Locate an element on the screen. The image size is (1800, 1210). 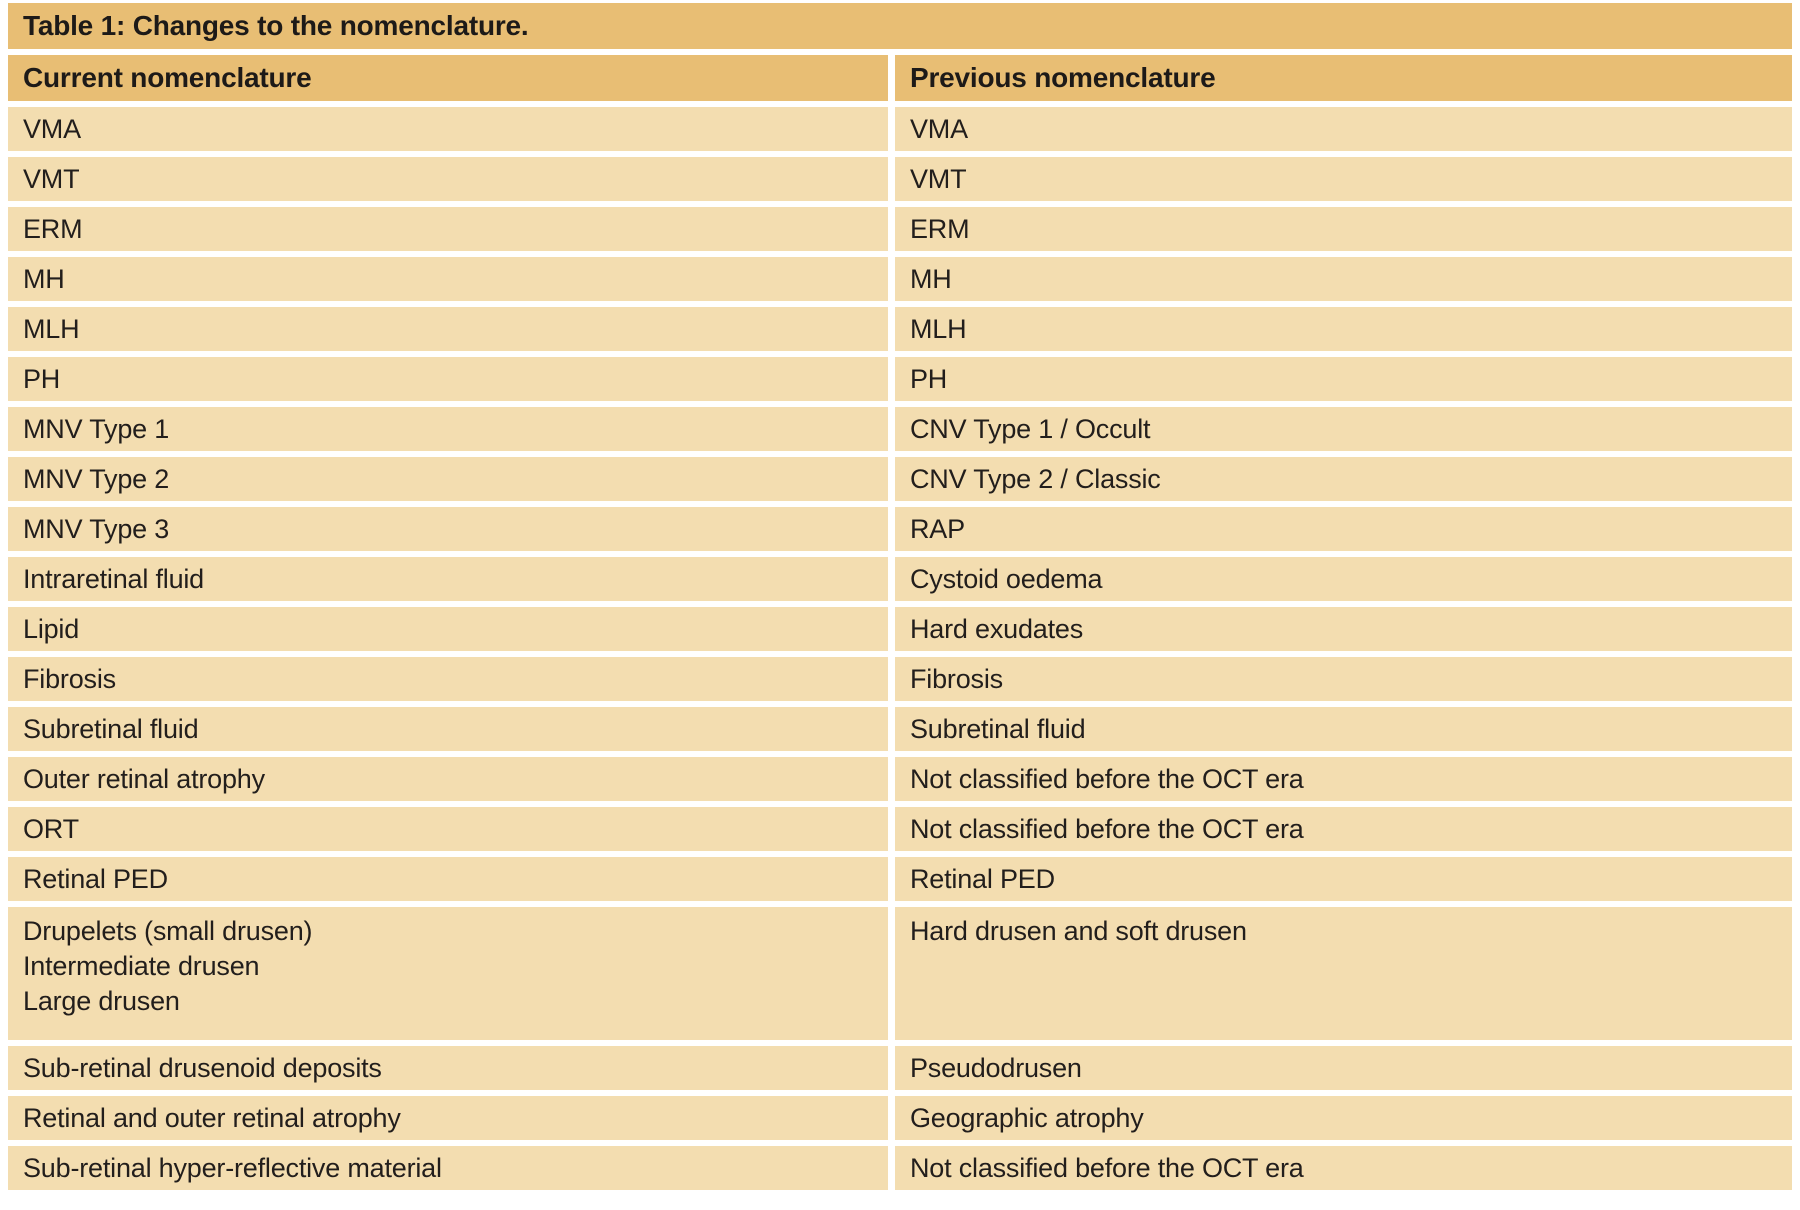
table-title-row: Table 1: Changes to the nomenclature. is located at coordinates (900, 26).